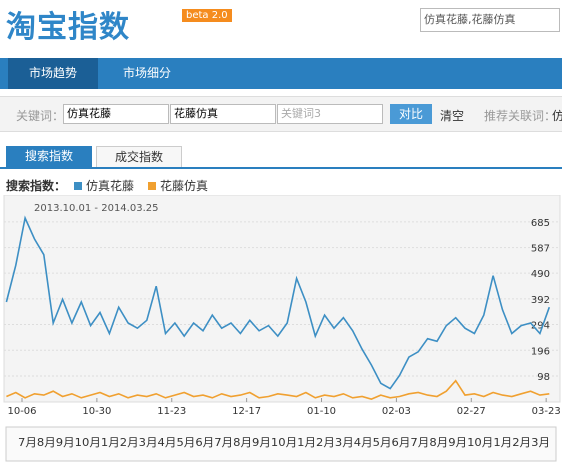 This screenshot has width=562, height=466. Describe the element at coordinates (21, 411) in the screenshot. I see `x-tick-label: 10-06` at that location.